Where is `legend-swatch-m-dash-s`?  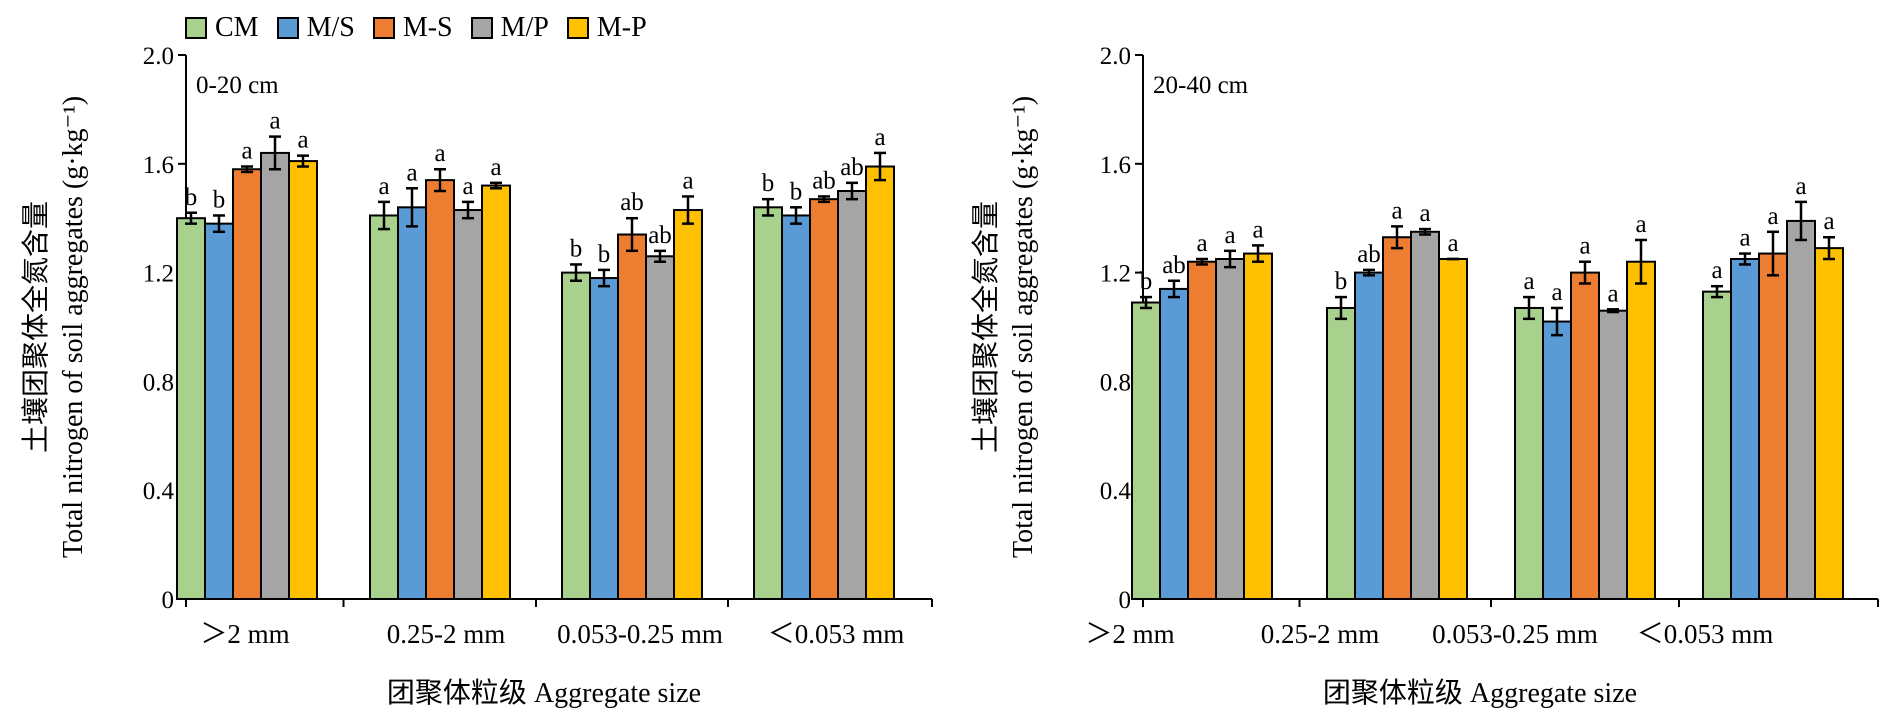
legend-swatch-m-dash-s is located at coordinates (383, 28).